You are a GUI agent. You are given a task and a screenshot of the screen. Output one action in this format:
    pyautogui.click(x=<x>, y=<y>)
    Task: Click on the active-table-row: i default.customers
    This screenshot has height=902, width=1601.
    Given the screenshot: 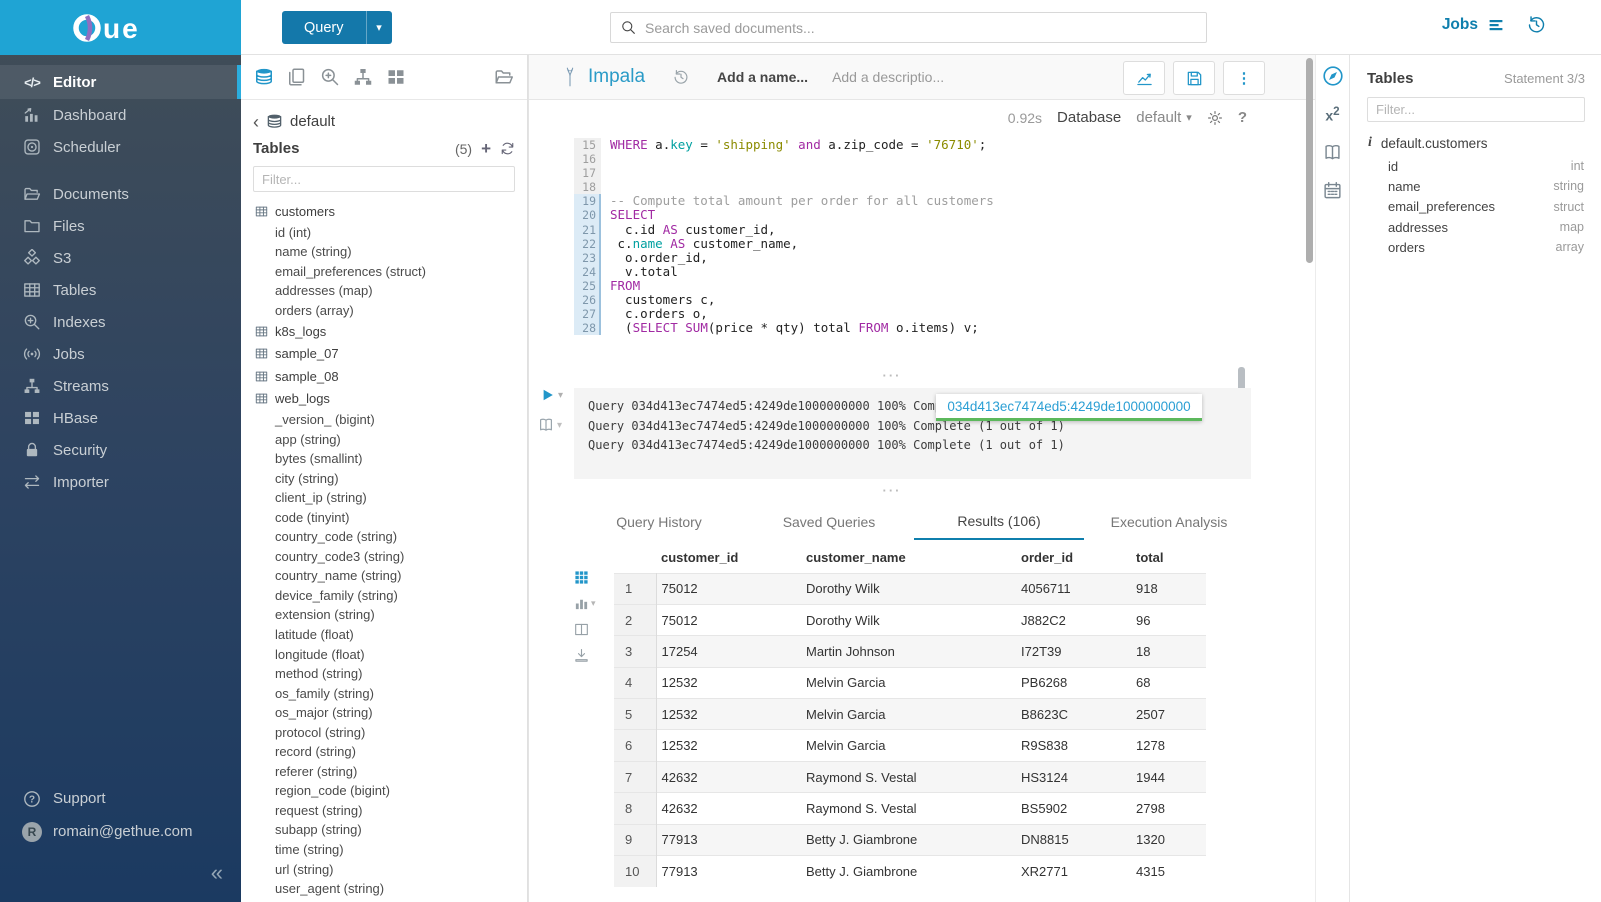 What is the action you would take?
    pyautogui.click(x=1476, y=136)
    